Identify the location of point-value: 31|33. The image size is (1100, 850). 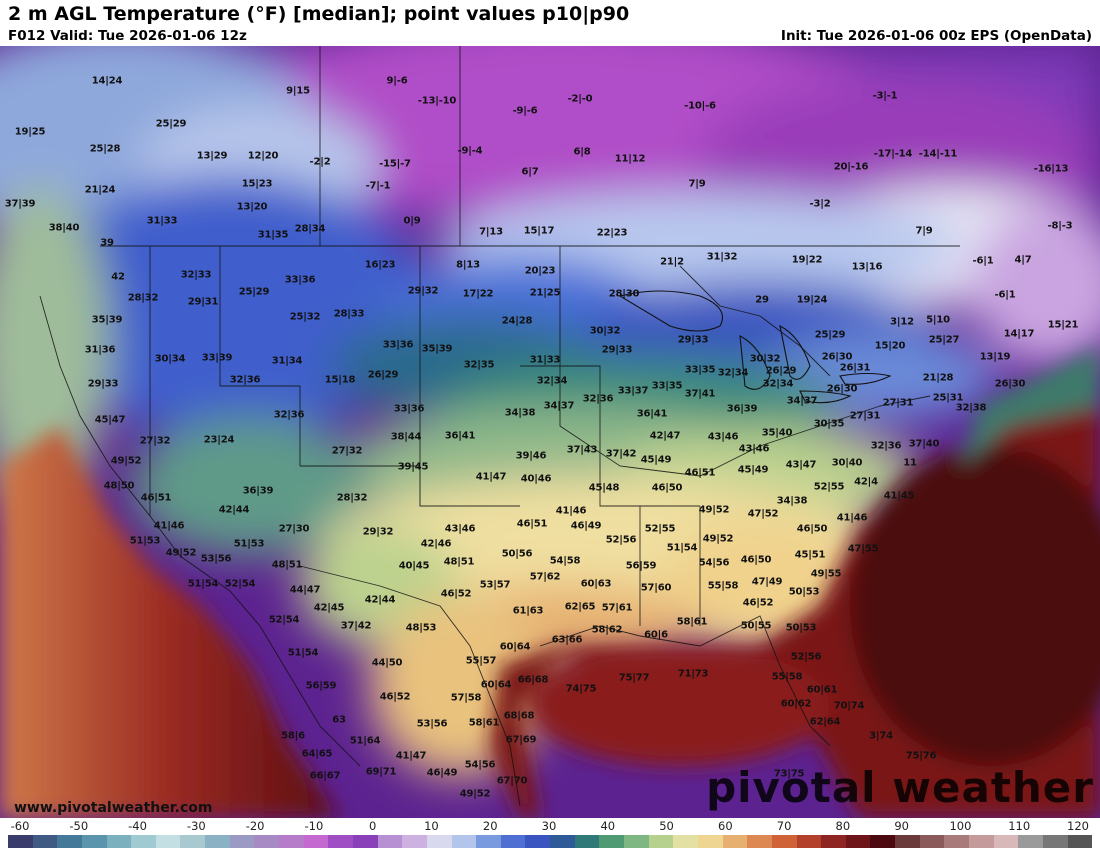
(162, 221).